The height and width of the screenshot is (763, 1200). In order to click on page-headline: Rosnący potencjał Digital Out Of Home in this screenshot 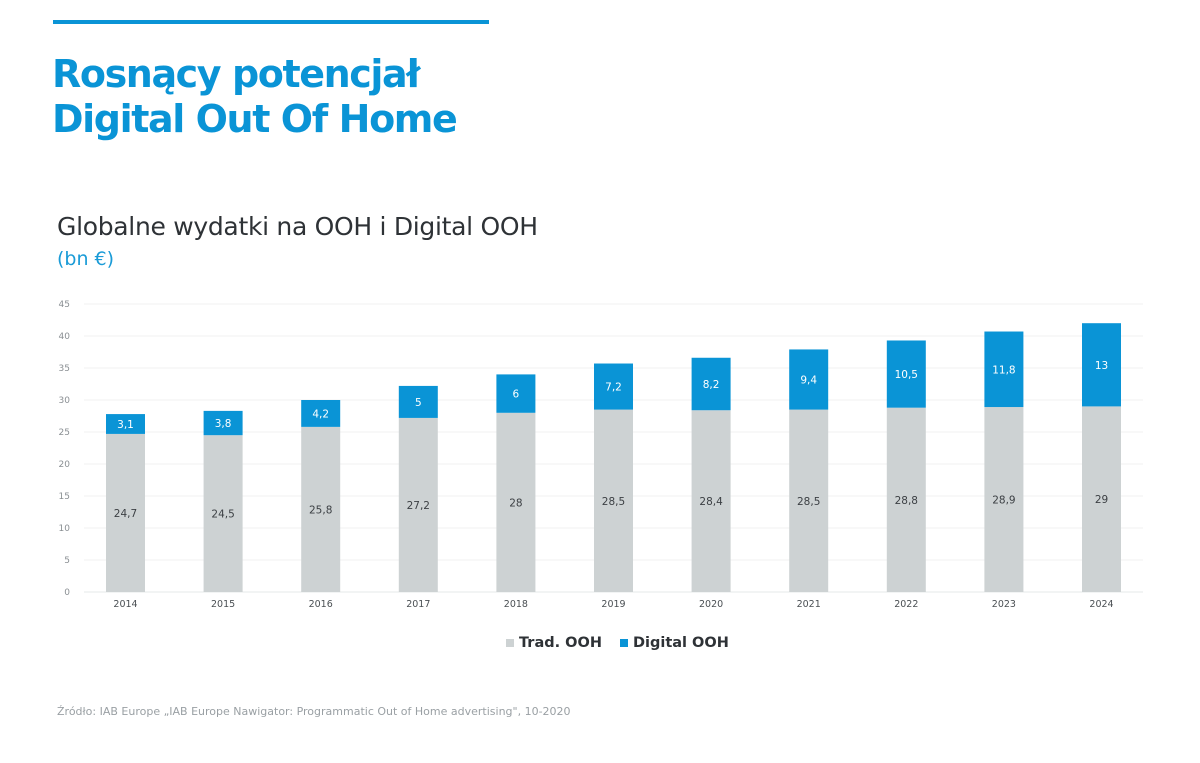, I will do `click(255, 97)`.